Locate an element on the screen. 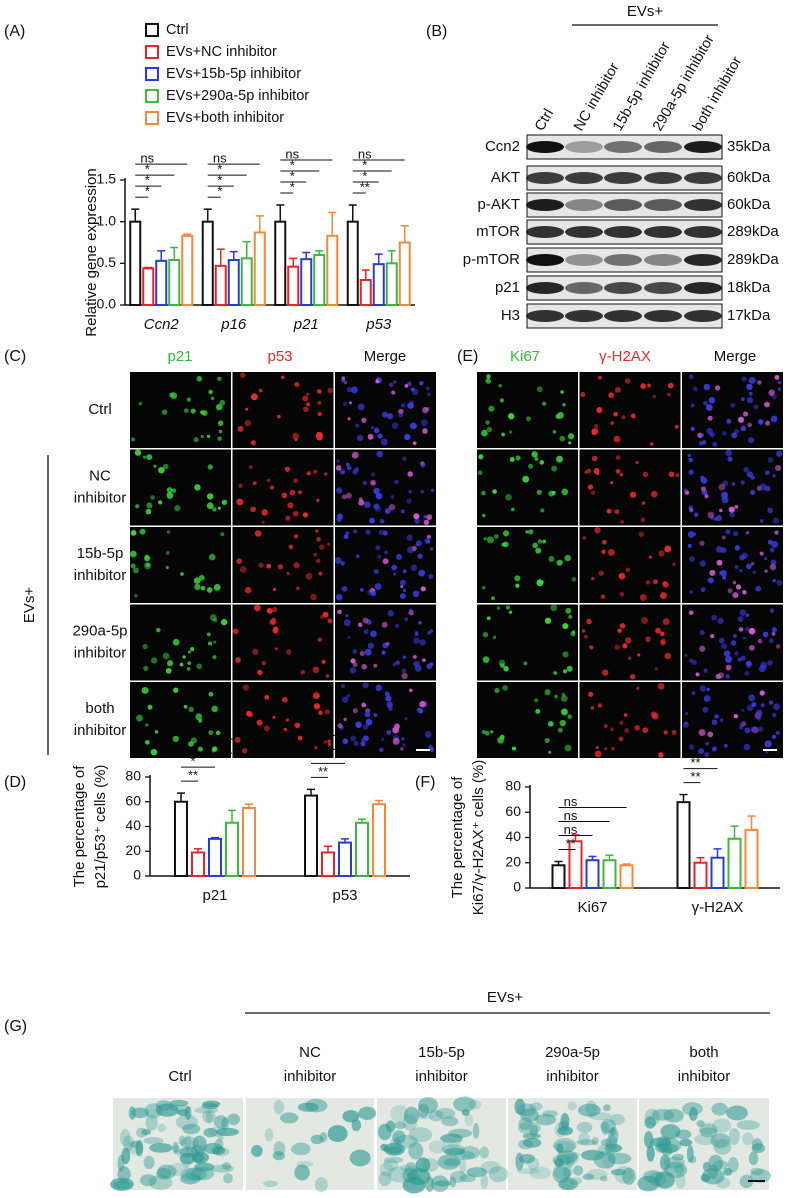 The height and width of the screenshot is (1198, 790). panel-label: (G) is located at coordinates (15, 1026).